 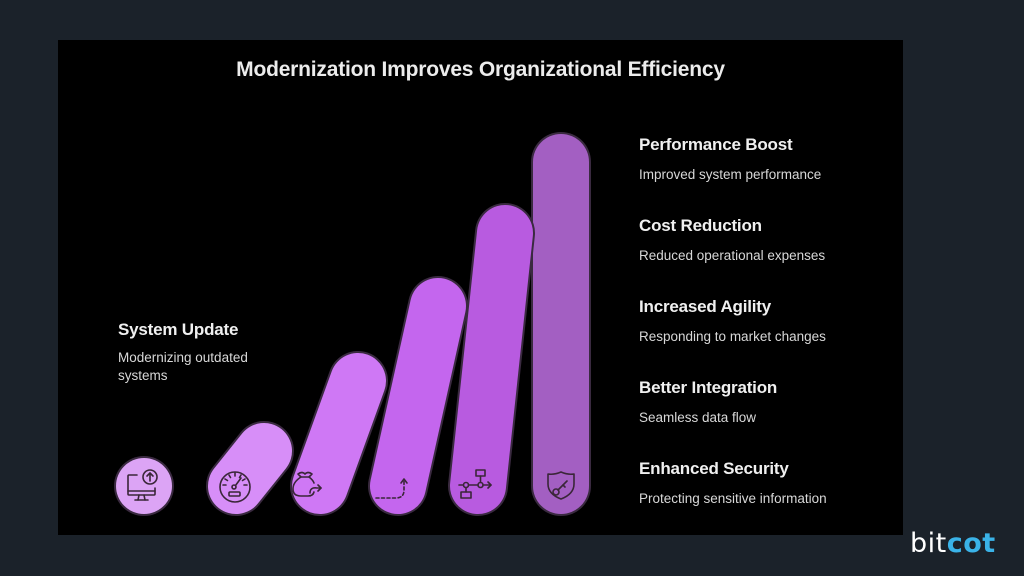 I want to click on step-title: Enhanced Security, so click(x=714, y=468).